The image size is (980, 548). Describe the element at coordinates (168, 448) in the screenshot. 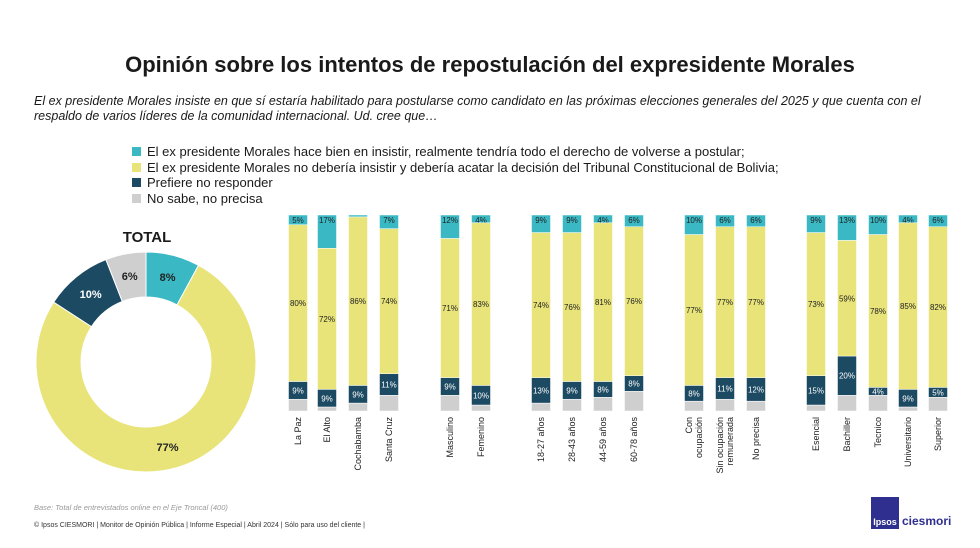

I see `slice-label: 77%` at that location.